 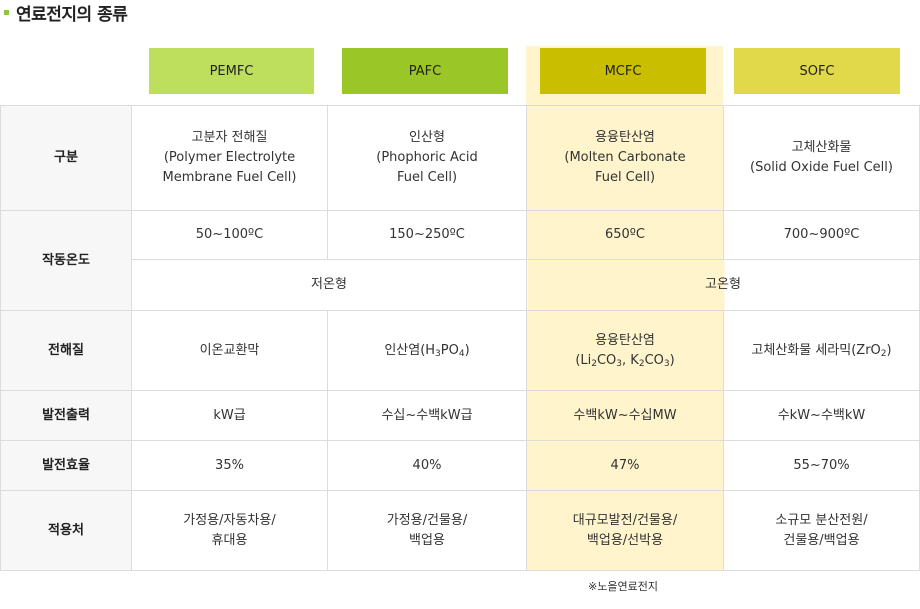 I want to click on cell-line: (Phophoric Acid, so click(x=427, y=157).